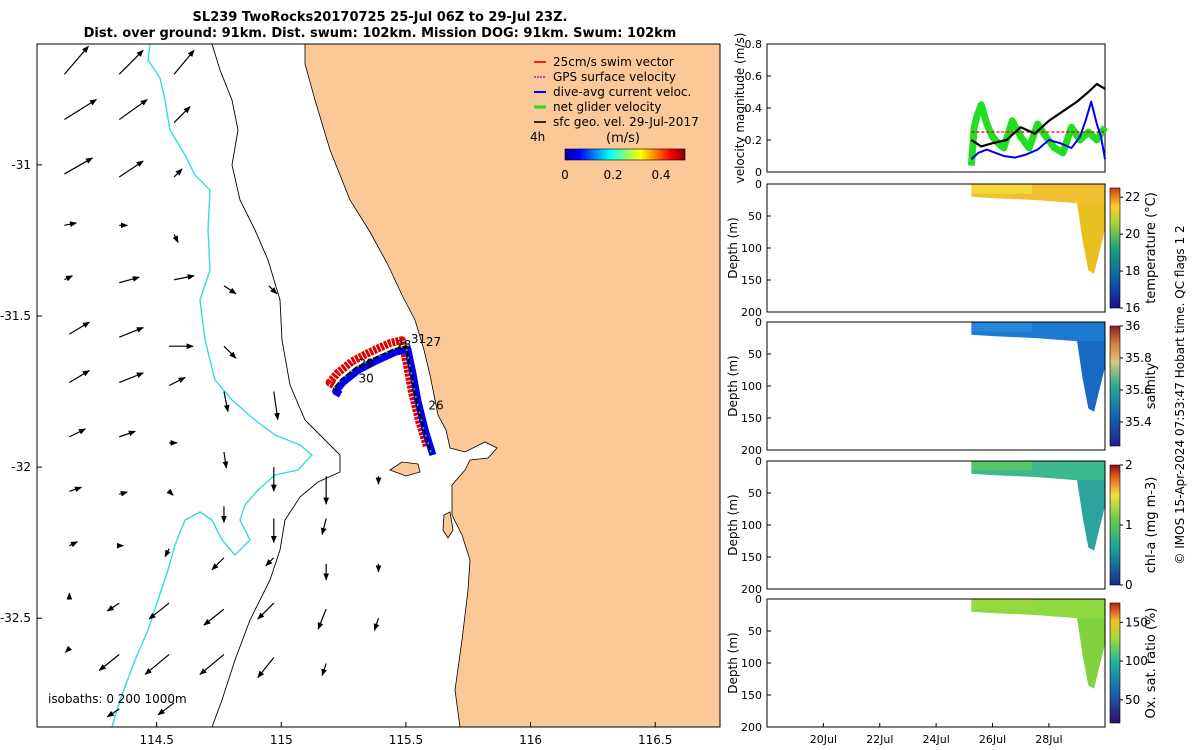  Describe the element at coordinates (740, 108) in the screenshot. I see `velocity-ylabel: velocity magnitude (m/s)` at that location.